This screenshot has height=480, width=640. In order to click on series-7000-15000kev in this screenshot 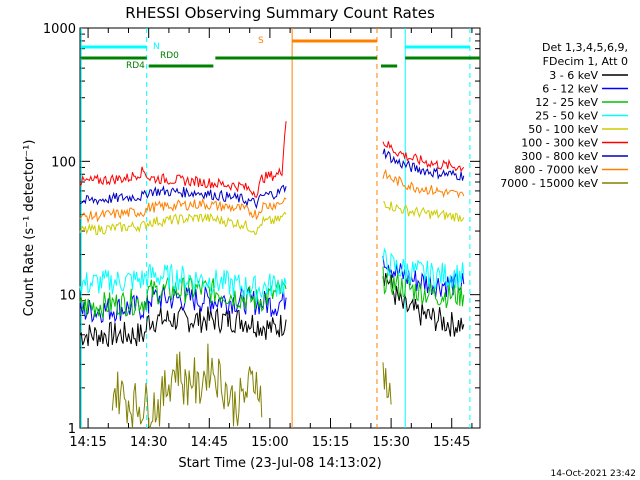, I will do `click(251, 386)`.